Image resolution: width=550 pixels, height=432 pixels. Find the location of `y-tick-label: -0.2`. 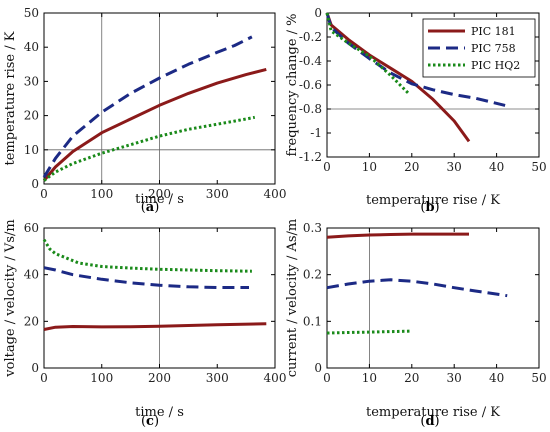

y-tick-label: -0.2 is located at coordinates (310, 37).